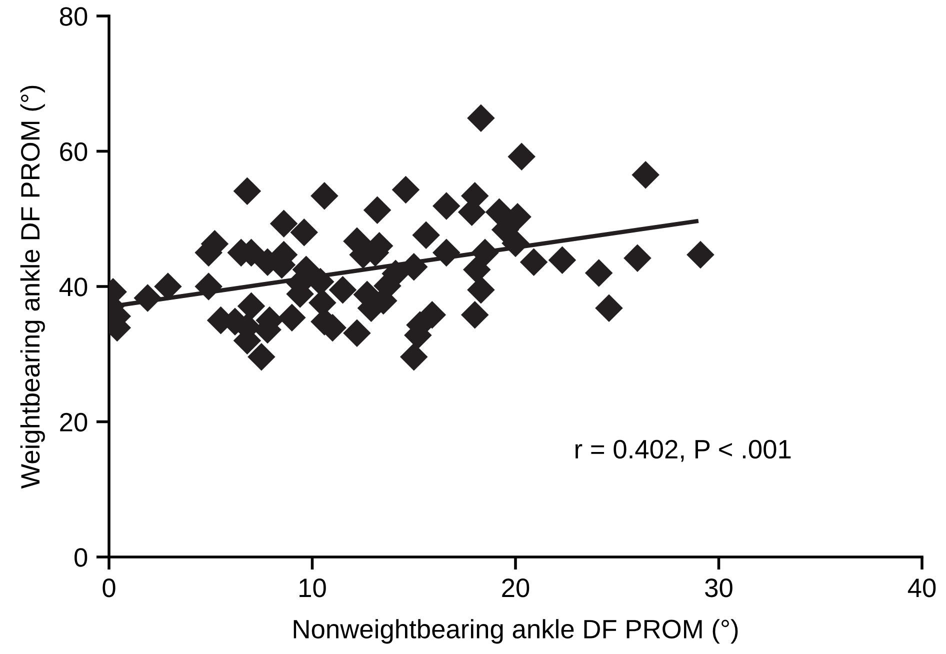 The width and height of the screenshot is (946, 654). What do you see at coordinates (516, 631) in the screenshot?
I see `x-axis-title: Nonweightbearing ankle DF PROM (°)` at bounding box center [516, 631].